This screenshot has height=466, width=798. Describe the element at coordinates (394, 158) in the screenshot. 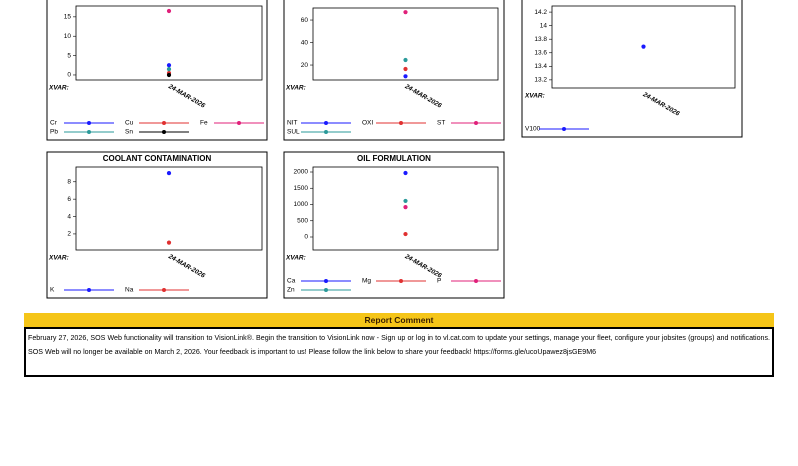

I see `chart-title: OIL FORMULATION` at that location.